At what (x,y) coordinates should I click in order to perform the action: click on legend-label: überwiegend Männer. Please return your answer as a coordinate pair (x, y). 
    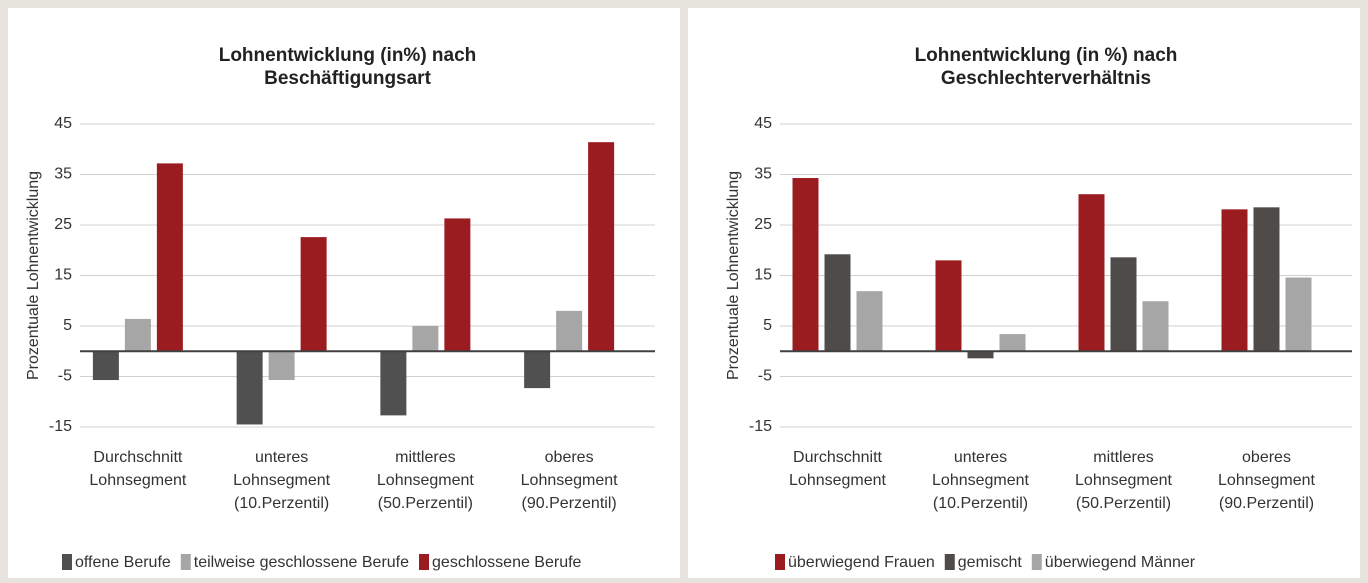
    Looking at the image, I should click on (1120, 562).